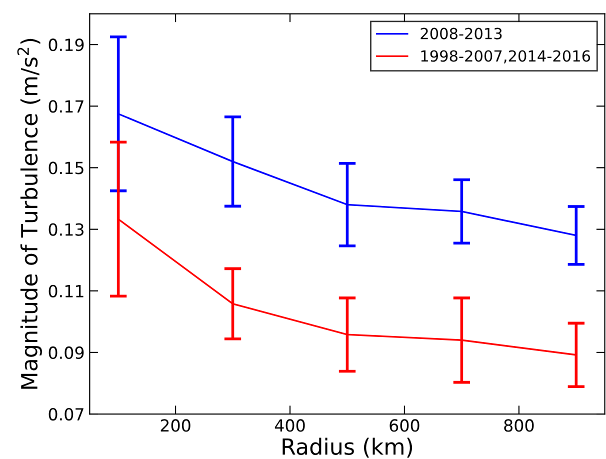 The image size is (606, 459). Describe the element at coordinates (461, 34) in the screenshot. I see `legend-label: 2008-2013` at that location.